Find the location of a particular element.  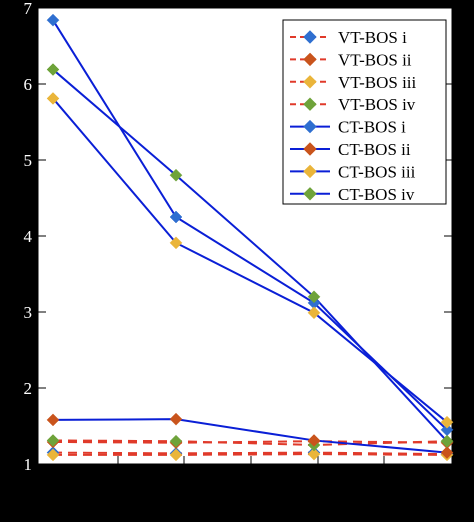

legend-label: CT-BOS i is located at coordinates (372, 127).